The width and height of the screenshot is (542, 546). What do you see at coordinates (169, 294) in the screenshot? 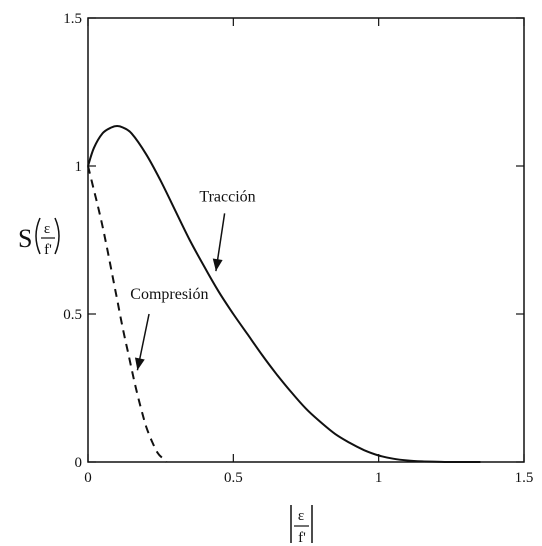
I see `annotation-label: Compresión` at bounding box center [169, 294].